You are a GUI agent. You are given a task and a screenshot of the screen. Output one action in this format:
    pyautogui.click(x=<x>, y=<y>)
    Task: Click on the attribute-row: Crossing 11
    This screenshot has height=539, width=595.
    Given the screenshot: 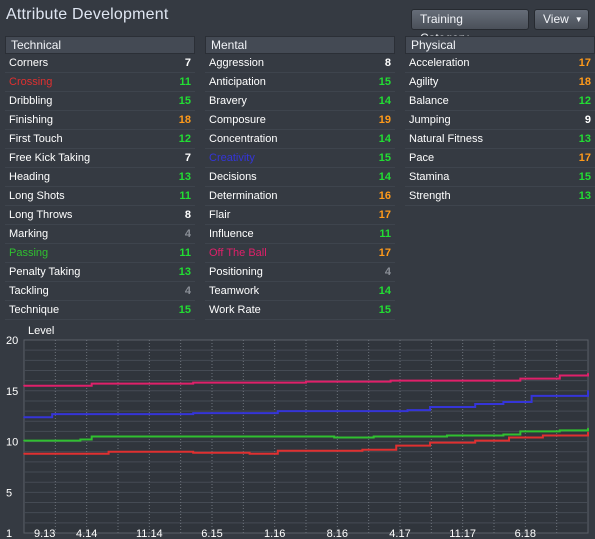 What is the action you would take?
    pyautogui.click(x=100, y=82)
    